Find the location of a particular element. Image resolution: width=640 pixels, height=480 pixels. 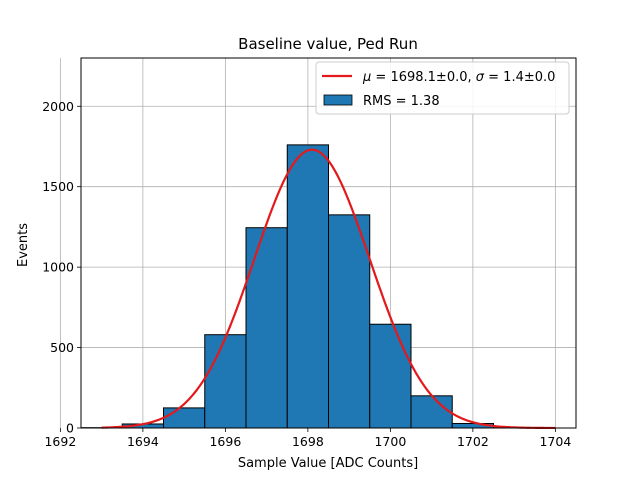

y-tick-label: 0 is located at coordinates (70, 428).